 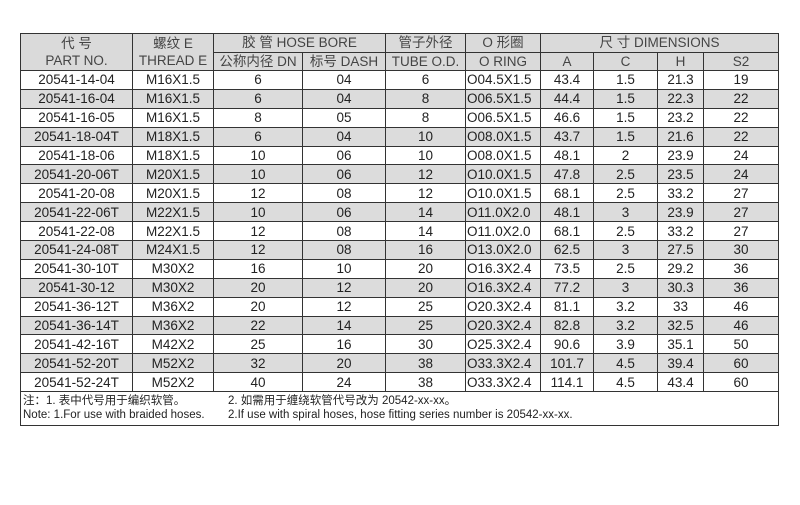 What do you see at coordinates (258, 382) in the screenshot?
I see `cell-dn: 40` at bounding box center [258, 382].